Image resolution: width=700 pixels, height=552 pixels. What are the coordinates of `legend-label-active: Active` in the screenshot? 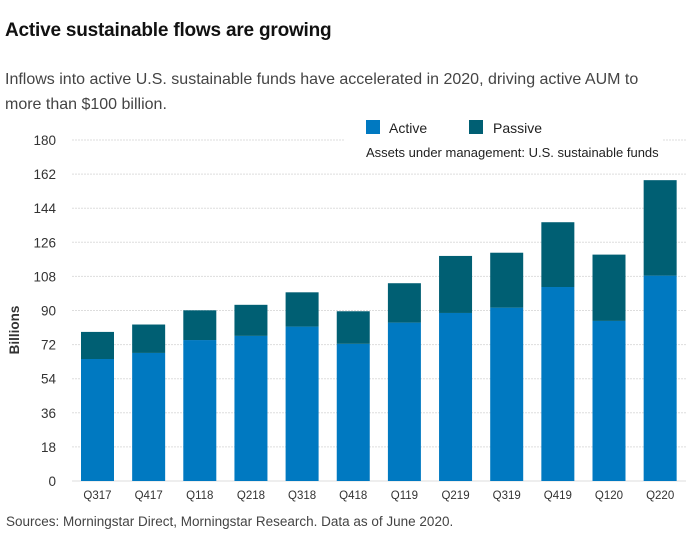 It's located at (408, 128).